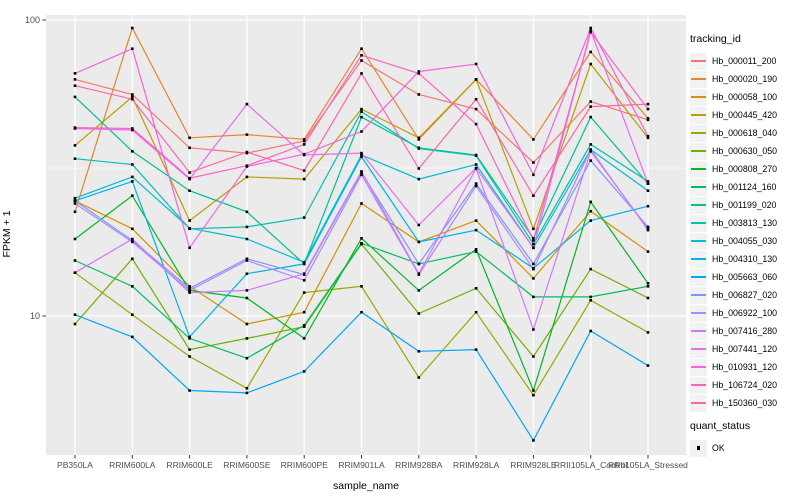 Image resolution: width=800 pixels, height=500 pixels. I want to click on x-tick-label: RRIM928LA, so click(476, 465).